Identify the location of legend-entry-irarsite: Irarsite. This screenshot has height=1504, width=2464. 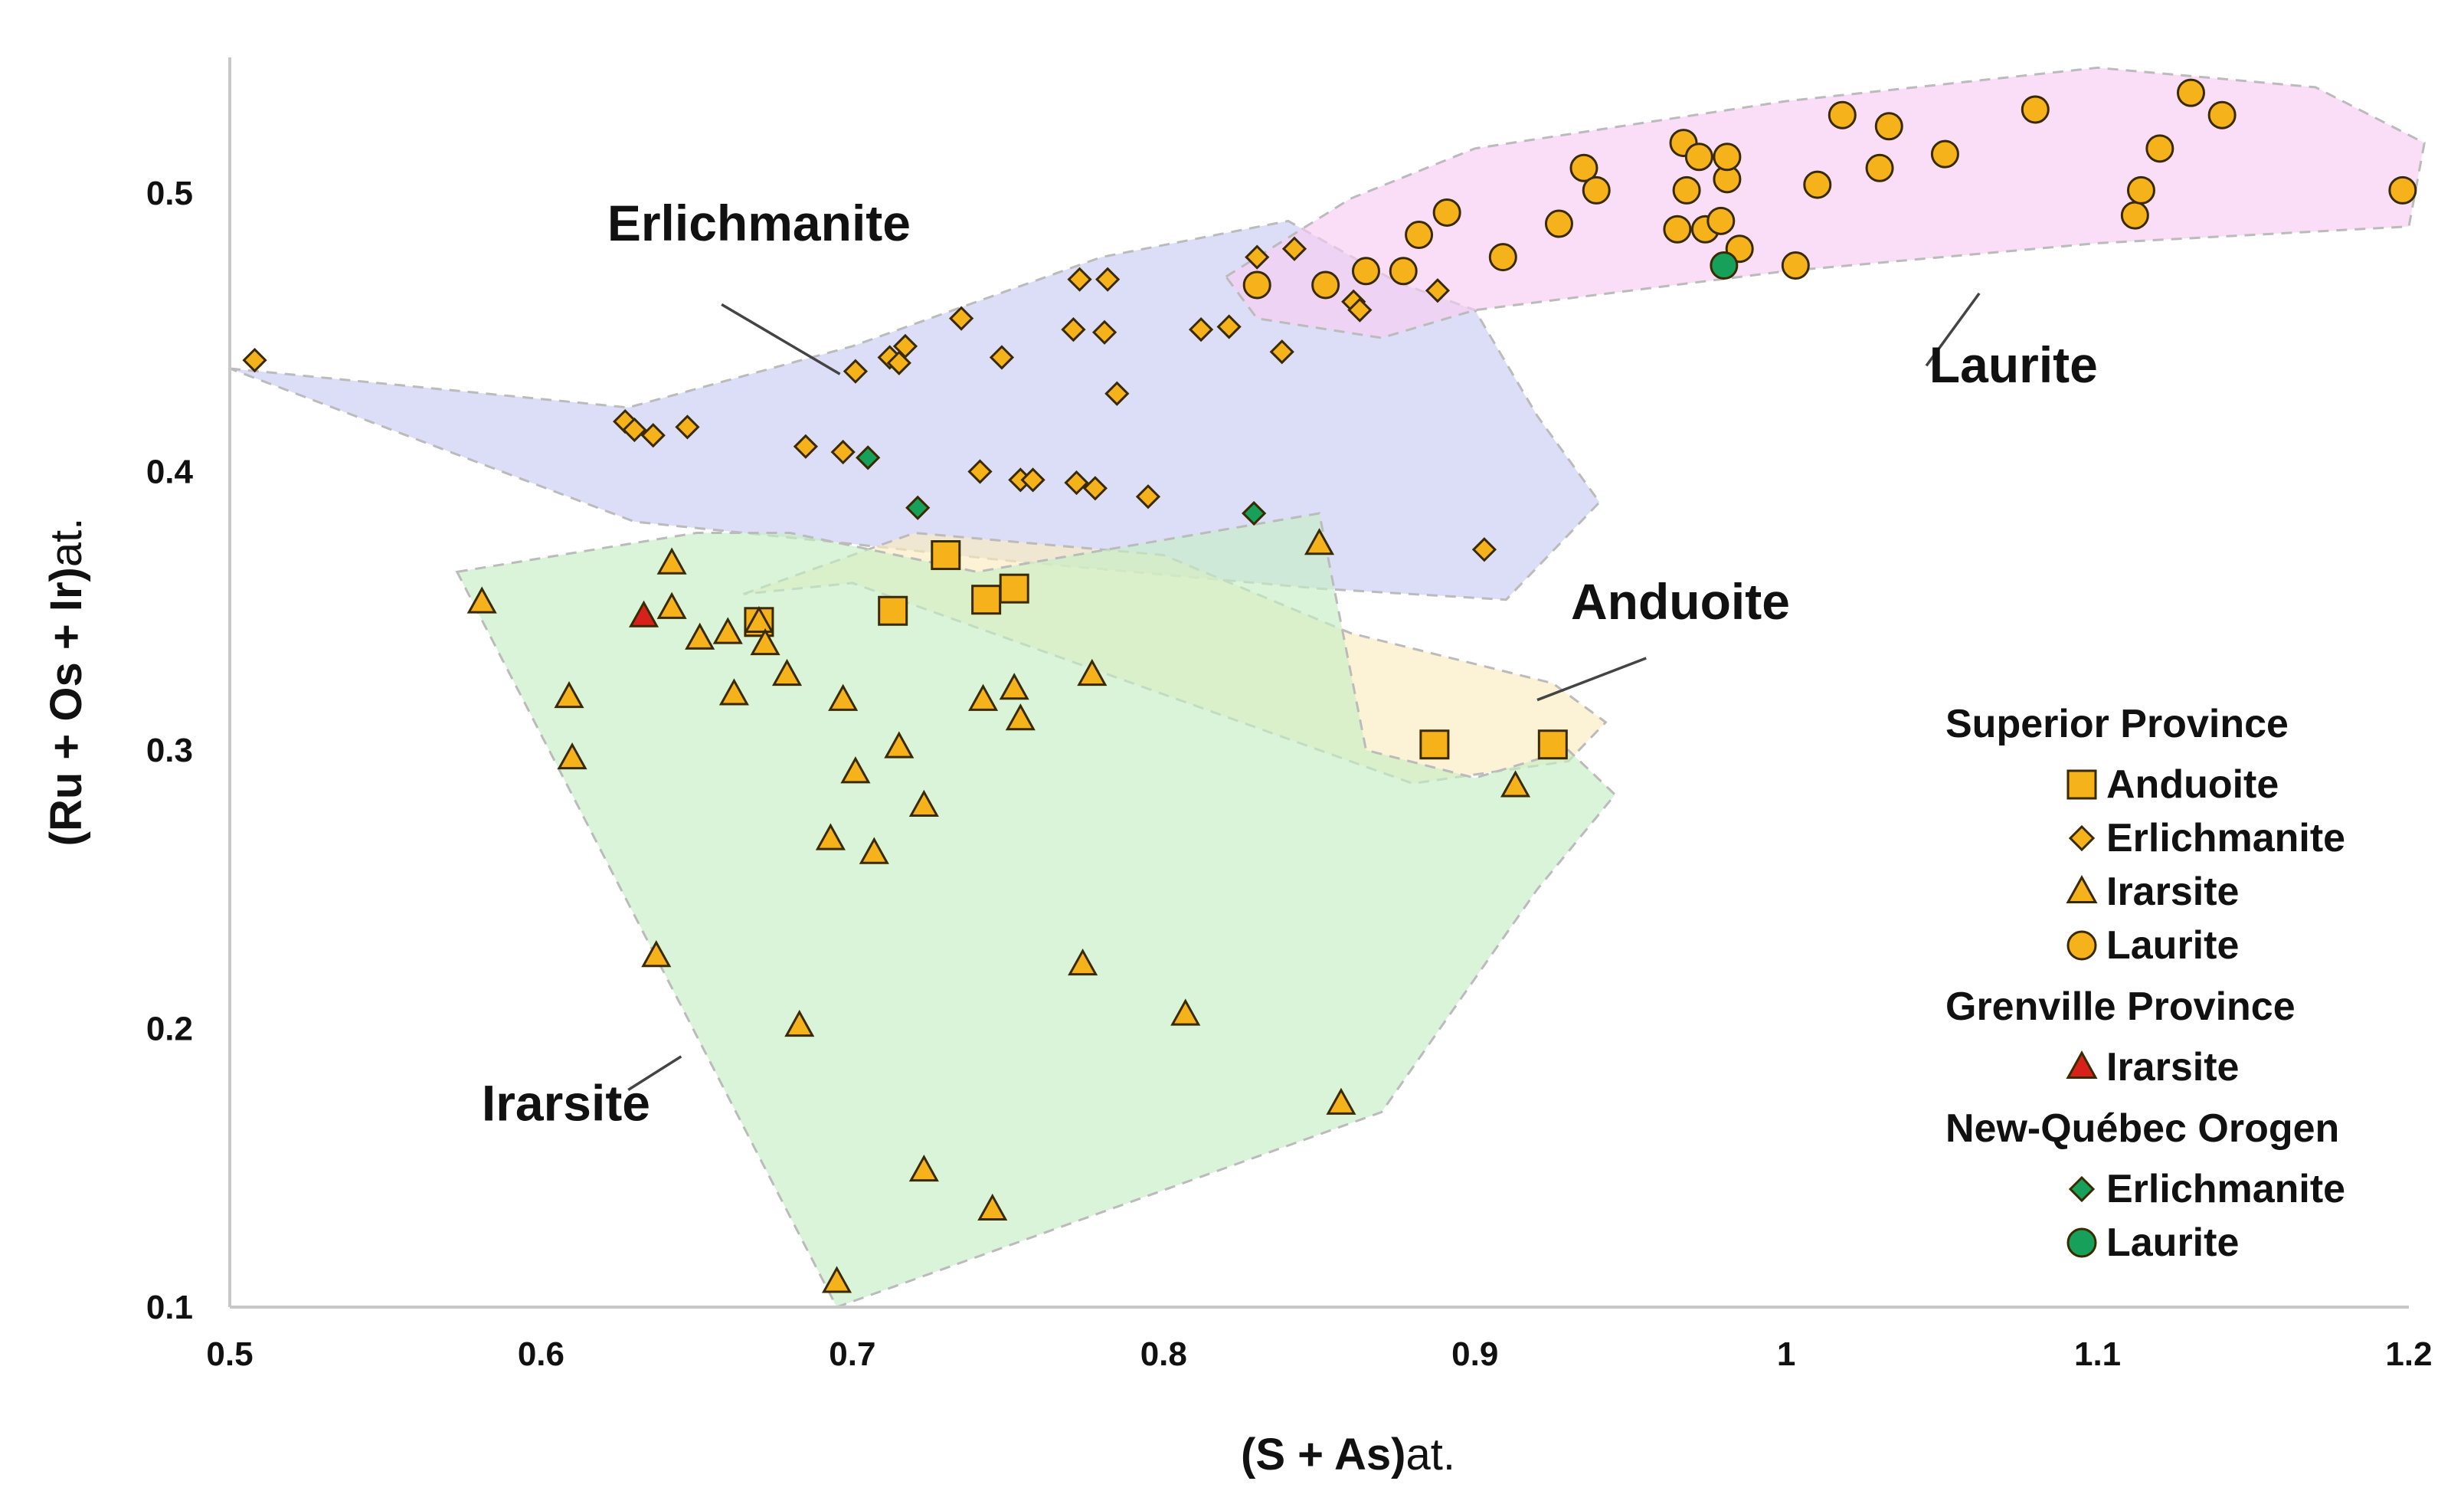
(2172, 1067).